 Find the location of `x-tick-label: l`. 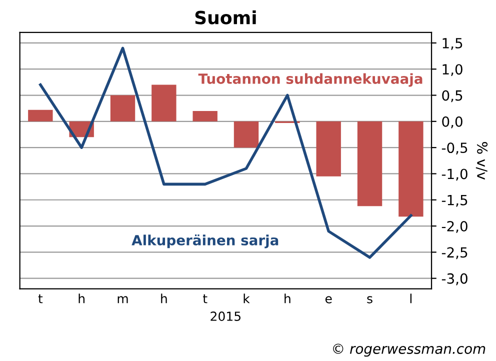

x-tick-label: l is located at coordinates (411, 299).